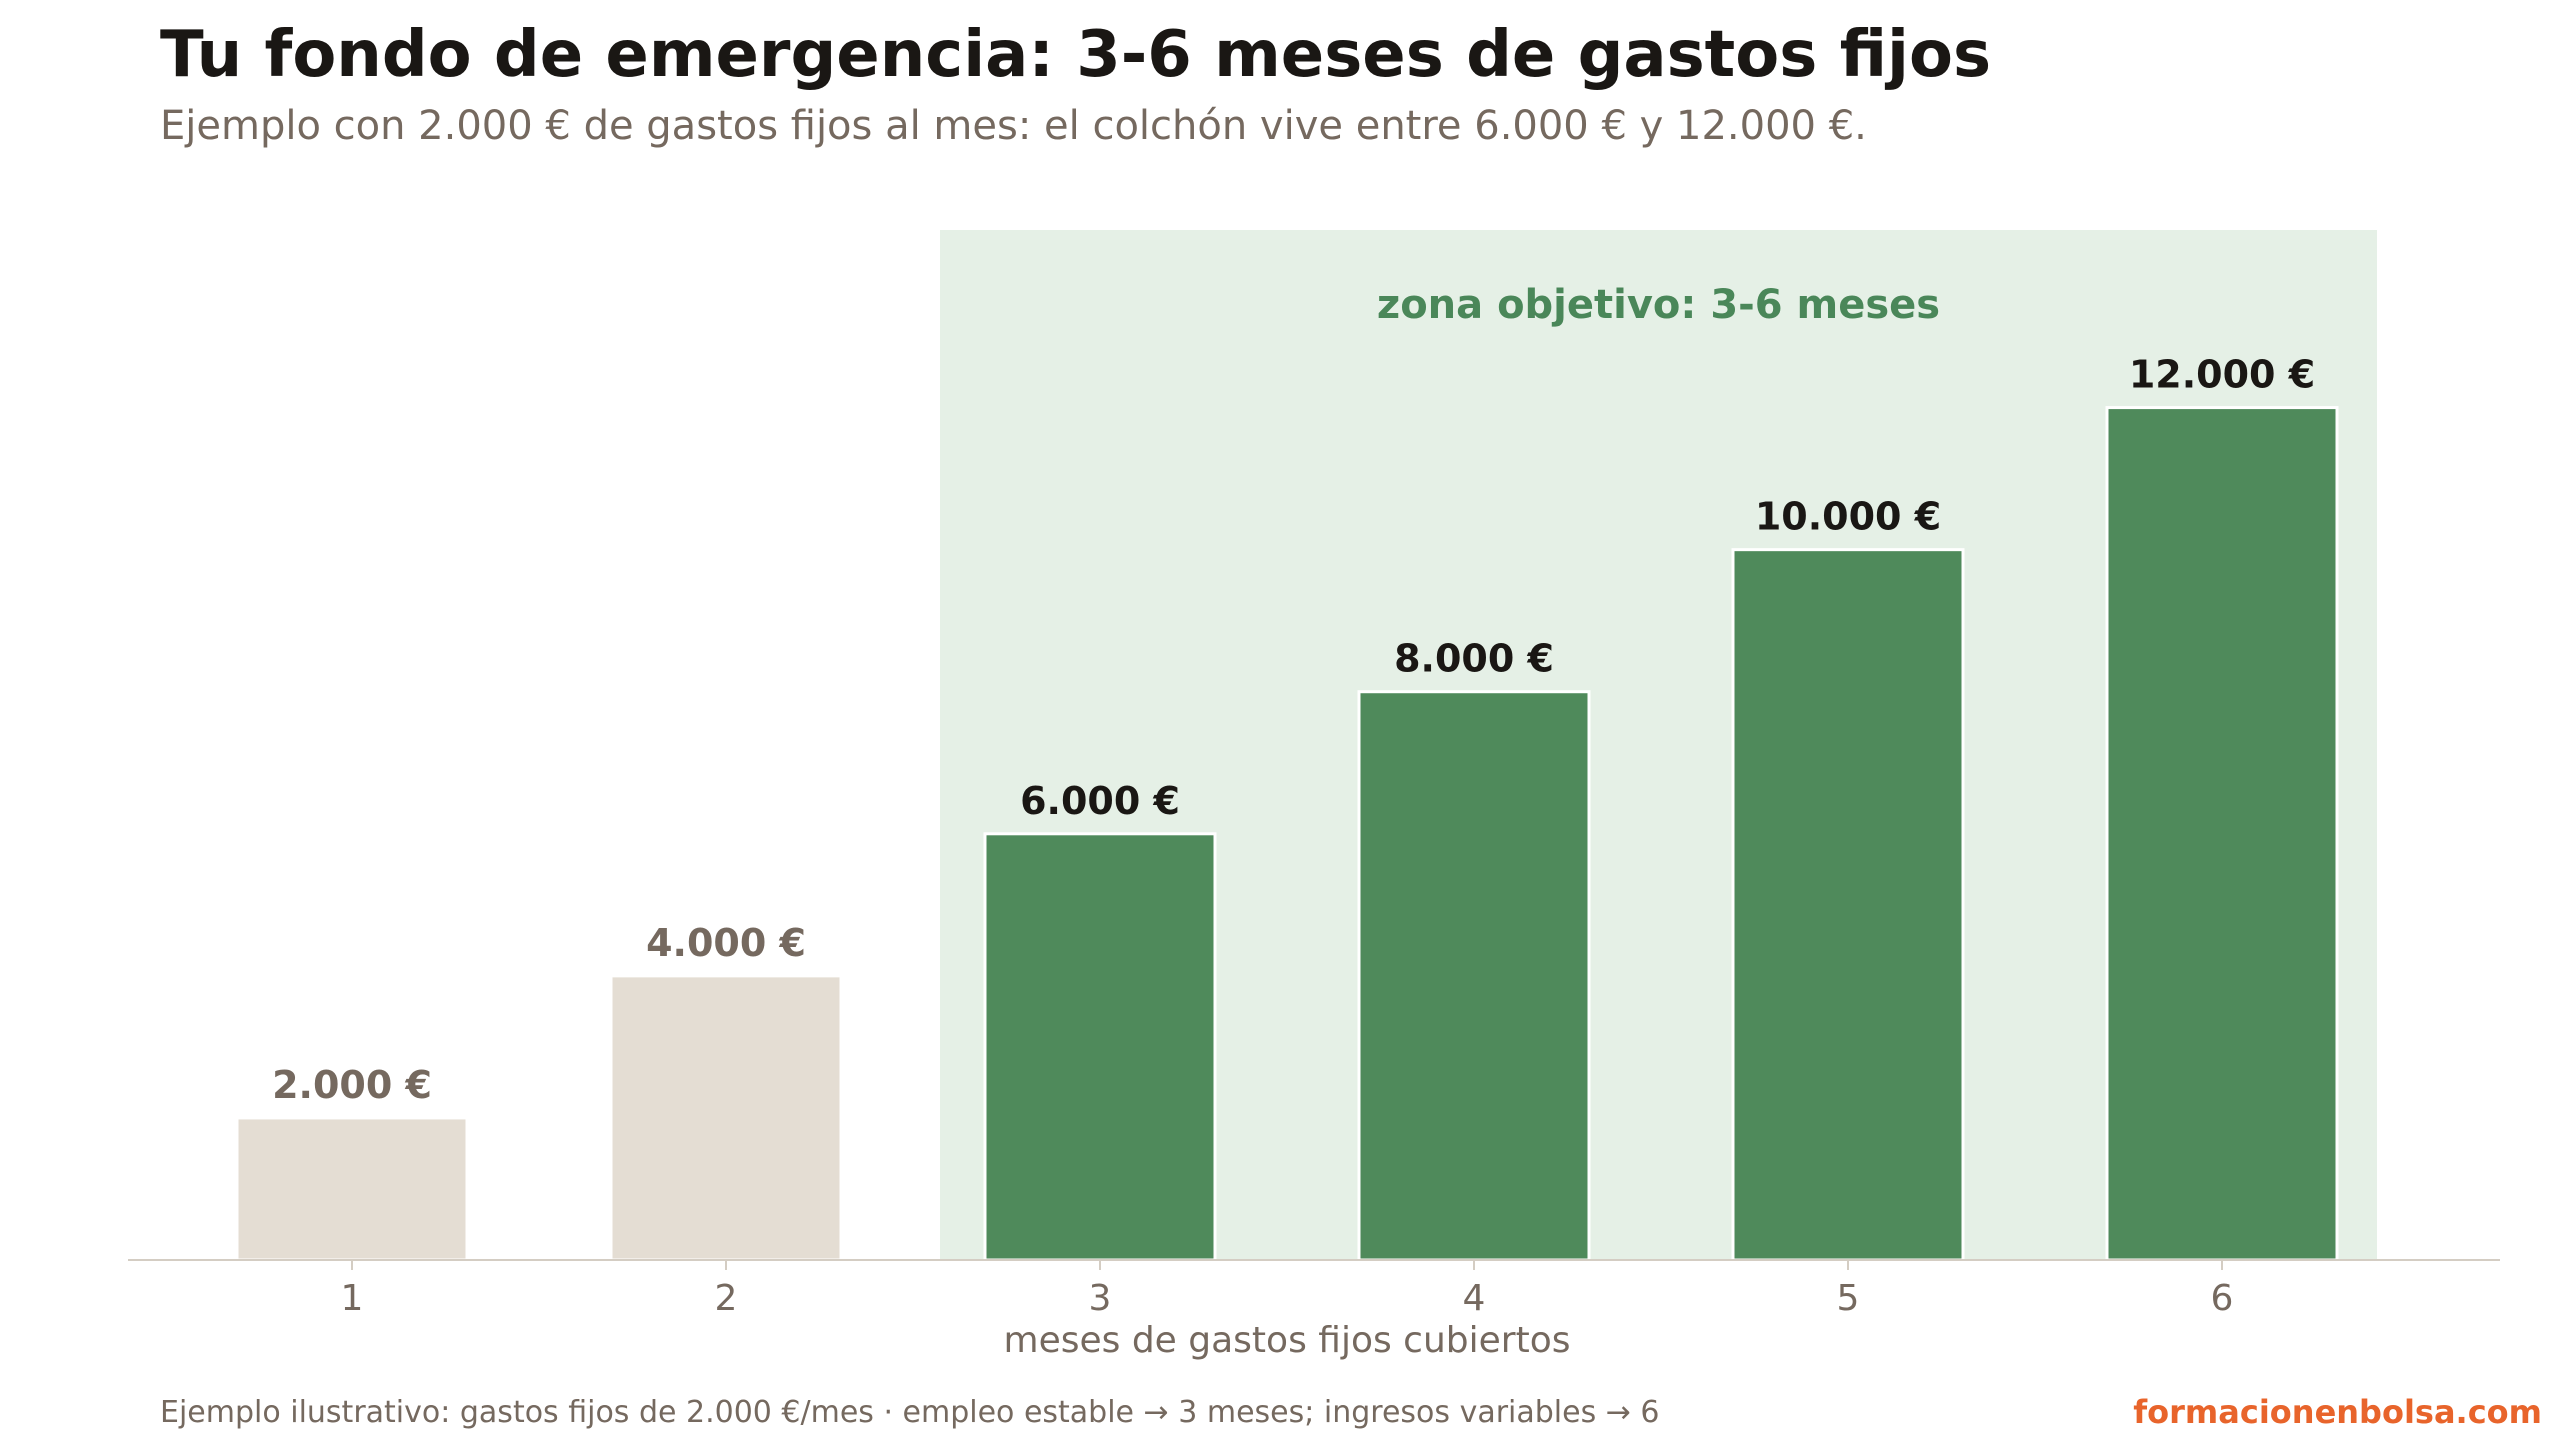  Describe the element at coordinates (1474, 659) in the screenshot. I see `data-label-4: 8.000 €` at that location.